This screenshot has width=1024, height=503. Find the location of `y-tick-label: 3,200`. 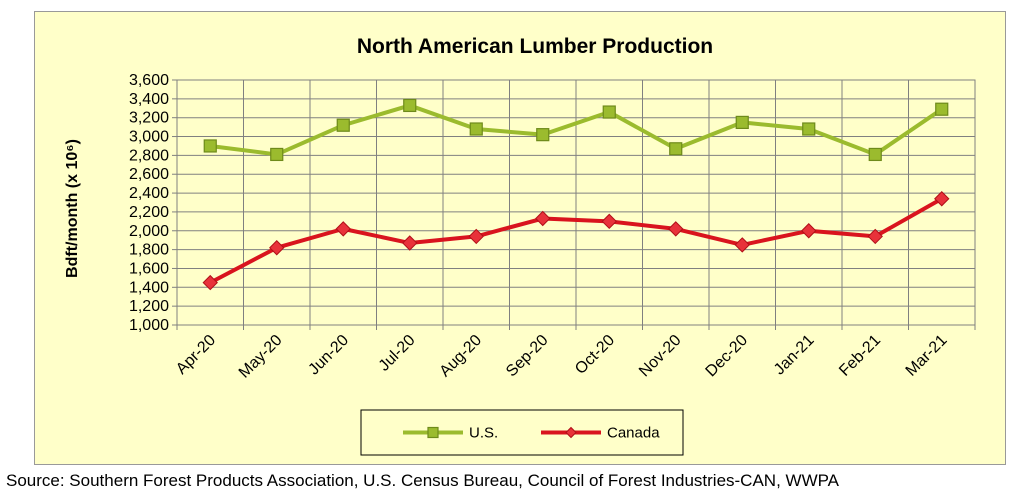

y-tick-label: 3,200 is located at coordinates (149, 118).